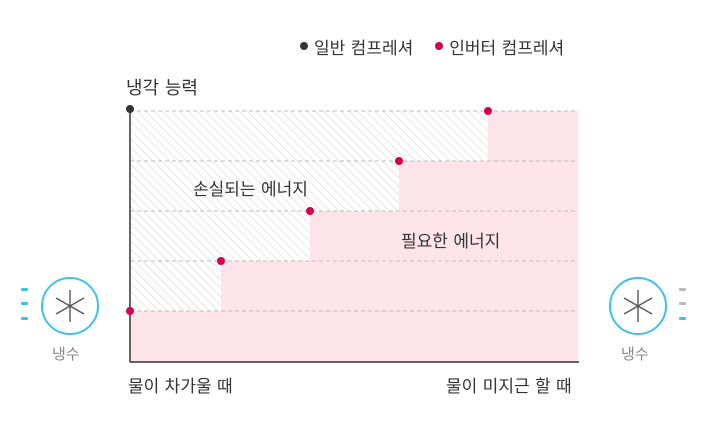  What do you see at coordinates (439, 46) in the screenshot?
I see `legend-dot-inverter` at bounding box center [439, 46].